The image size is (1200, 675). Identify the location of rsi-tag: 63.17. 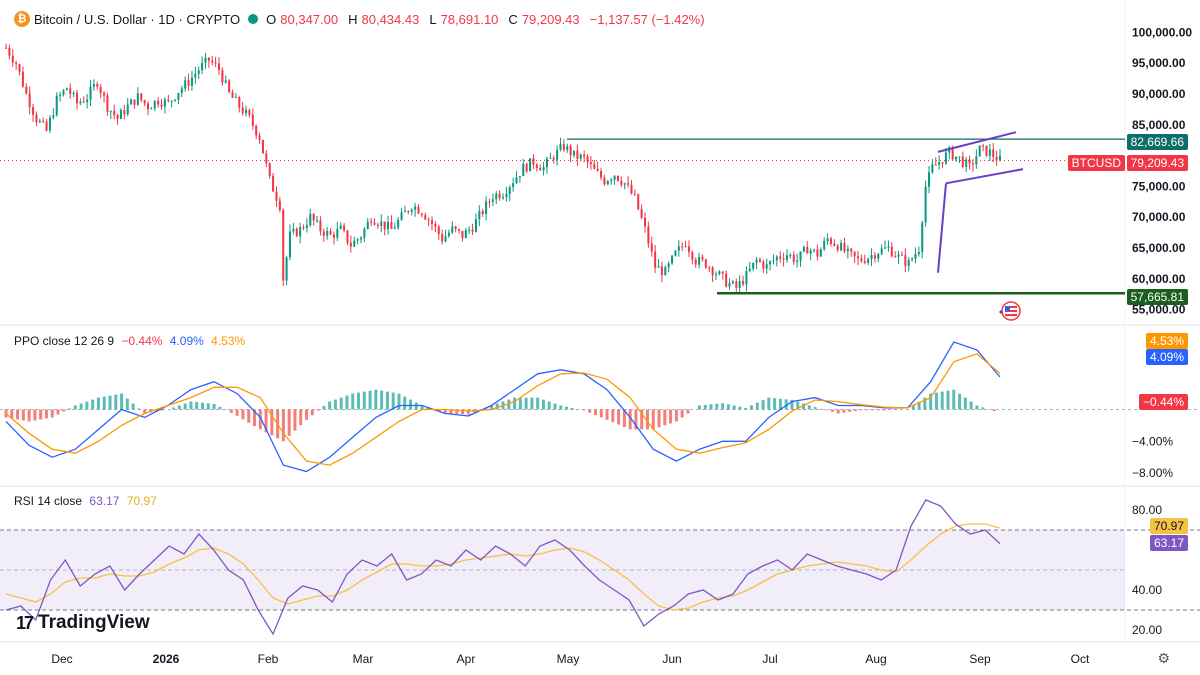
(1168, 543).